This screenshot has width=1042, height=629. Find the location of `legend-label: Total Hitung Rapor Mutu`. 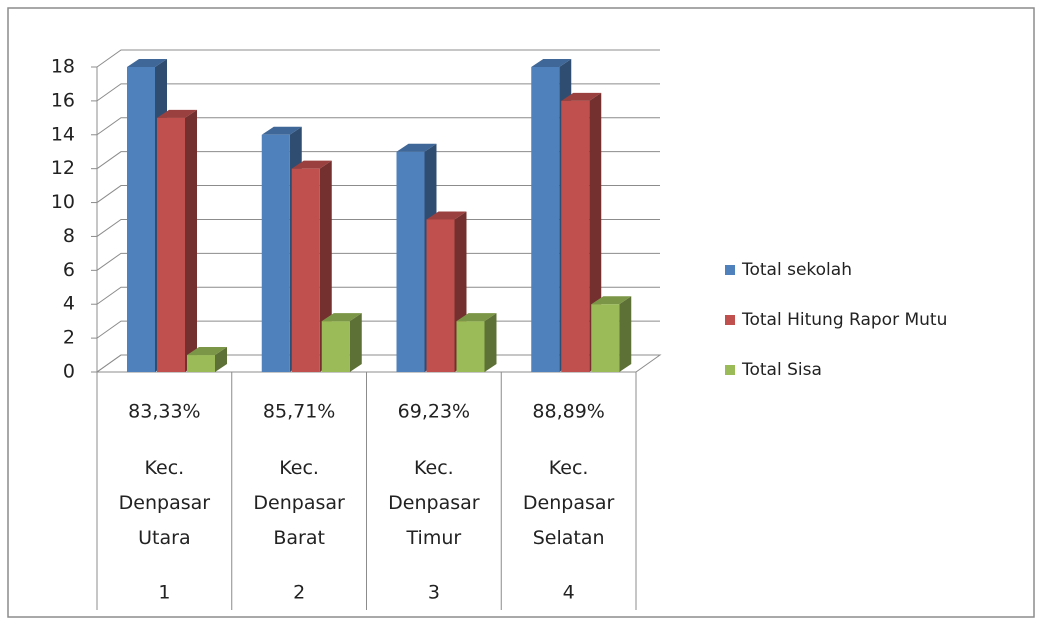

legend-label: Total Hitung Rapor Mutu is located at coordinates (844, 320).